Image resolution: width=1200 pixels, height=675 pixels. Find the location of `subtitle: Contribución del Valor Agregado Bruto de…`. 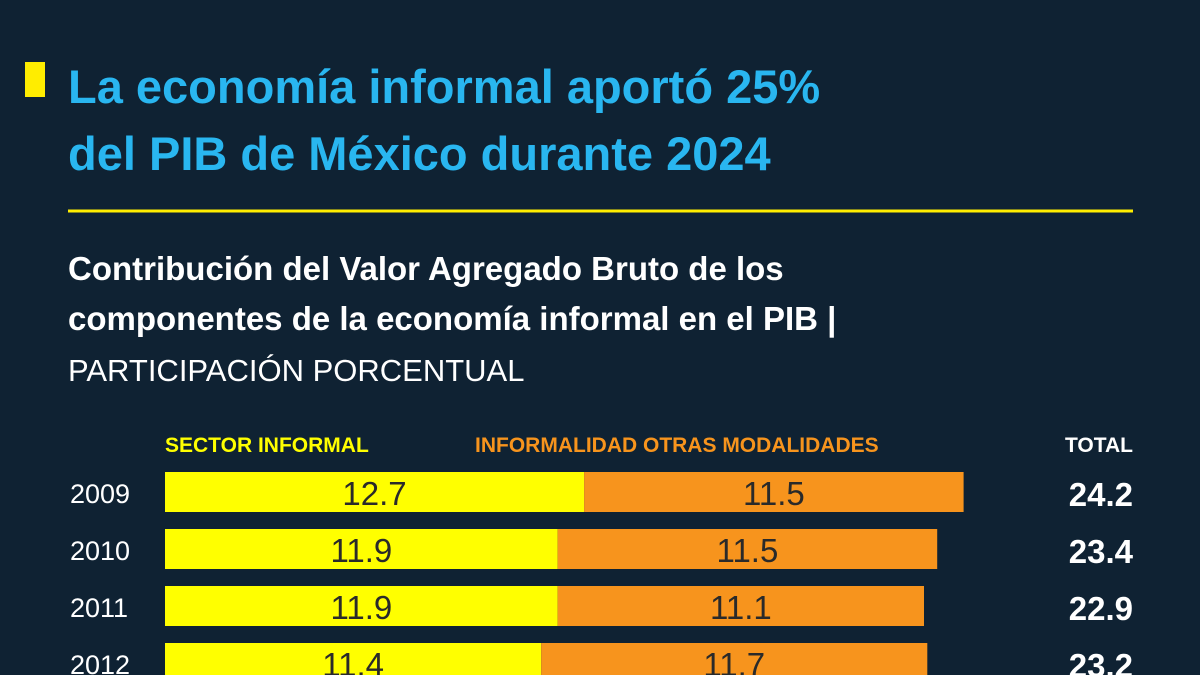

subtitle: Contribución del Valor Agregado Bruto de… is located at coordinates (426, 268).